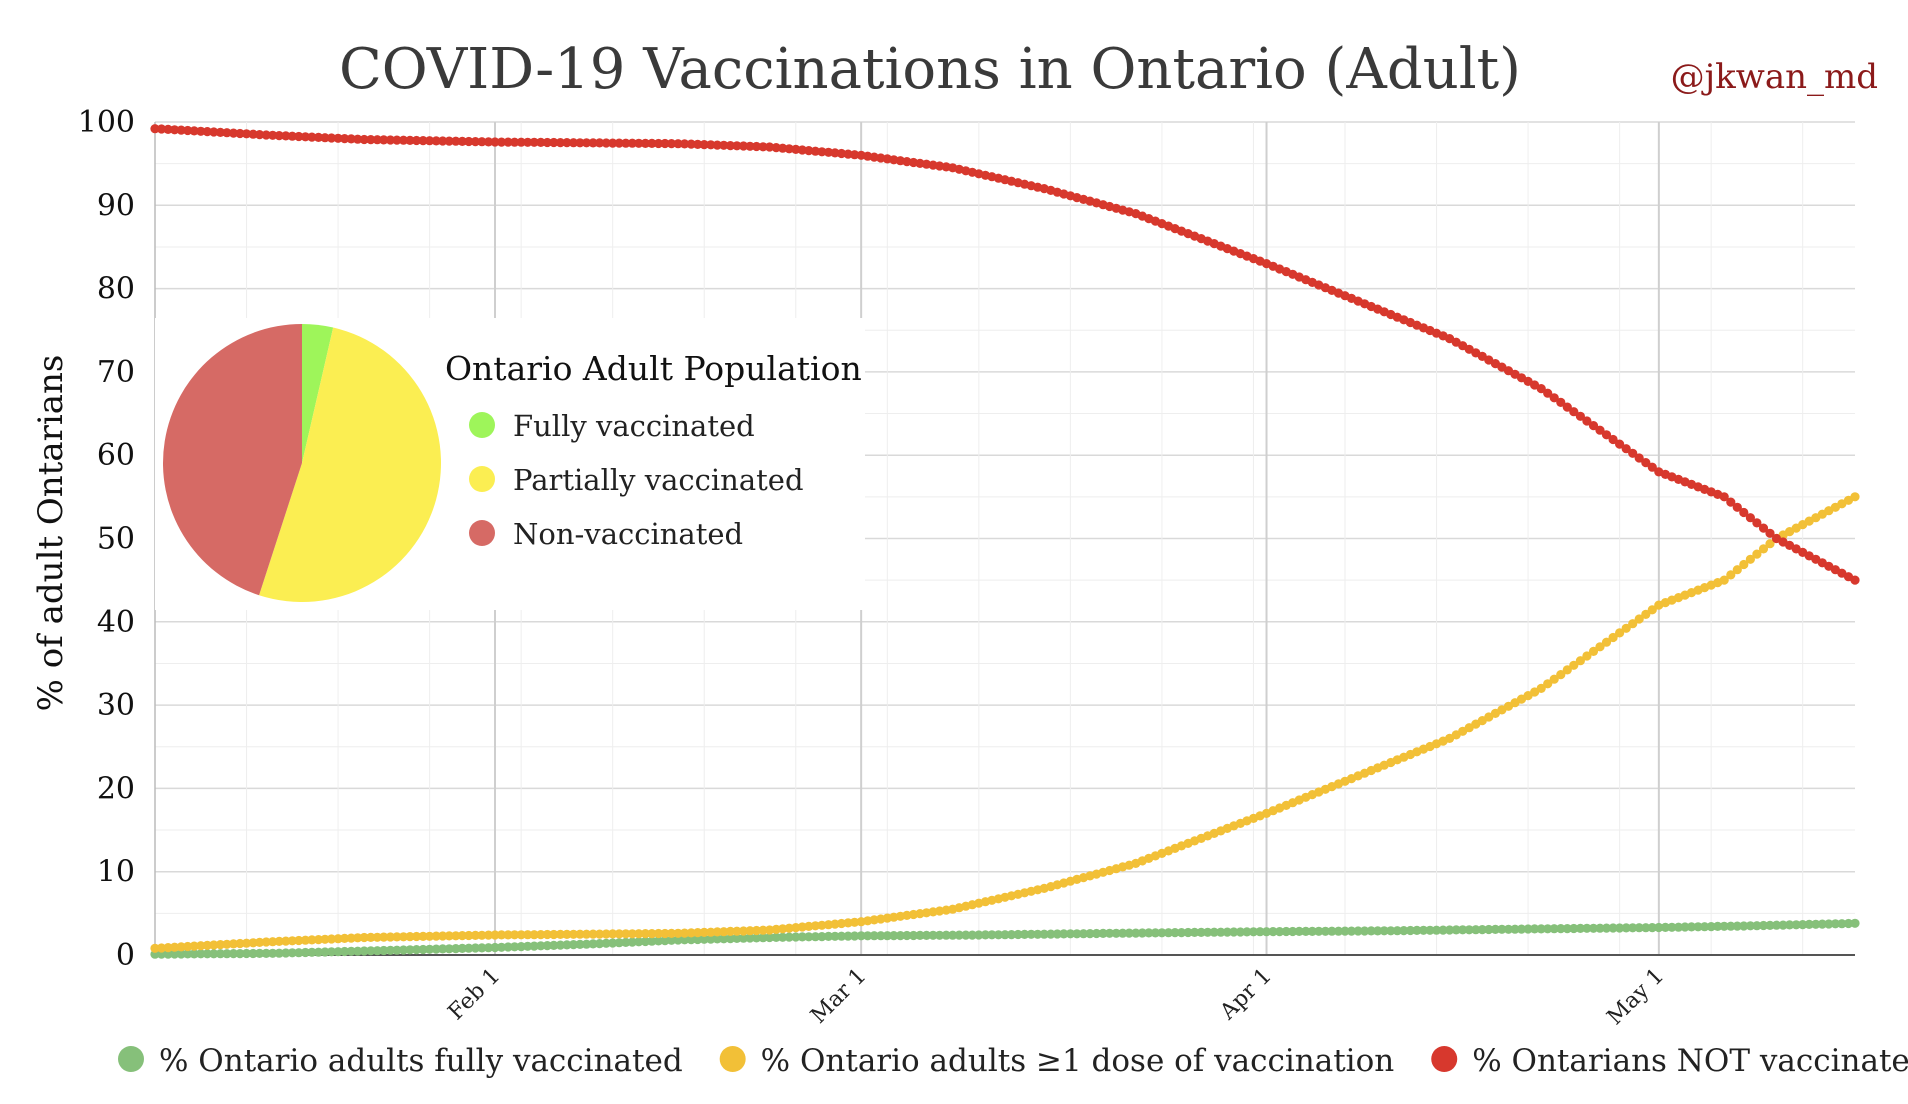 The image size is (1908, 1104). Describe the element at coordinates (634, 426) in the screenshot. I see `pie-legend-label: Fully vaccinated` at that location.